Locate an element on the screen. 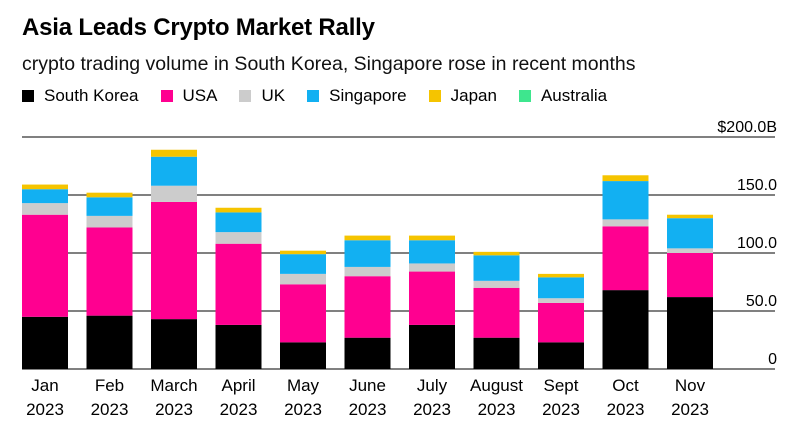 This screenshot has height=433, width=809. x-tick-label: April is located at coordinates (238, 385).